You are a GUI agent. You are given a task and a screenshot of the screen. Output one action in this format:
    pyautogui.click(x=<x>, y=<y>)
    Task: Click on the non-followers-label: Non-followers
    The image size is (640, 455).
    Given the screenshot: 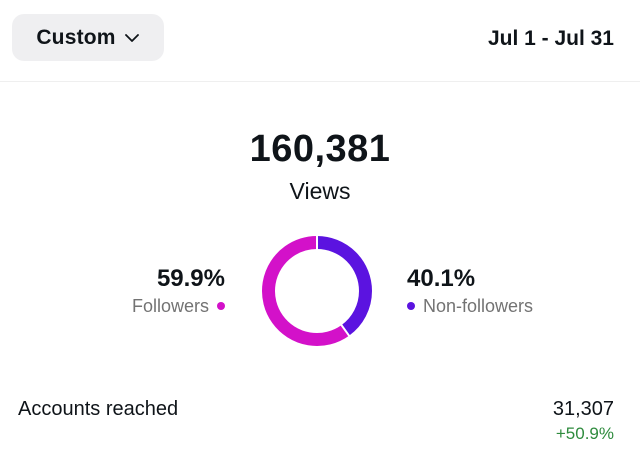 What is the action you would take?
    pyautogui.click(x=478, y=306)
    